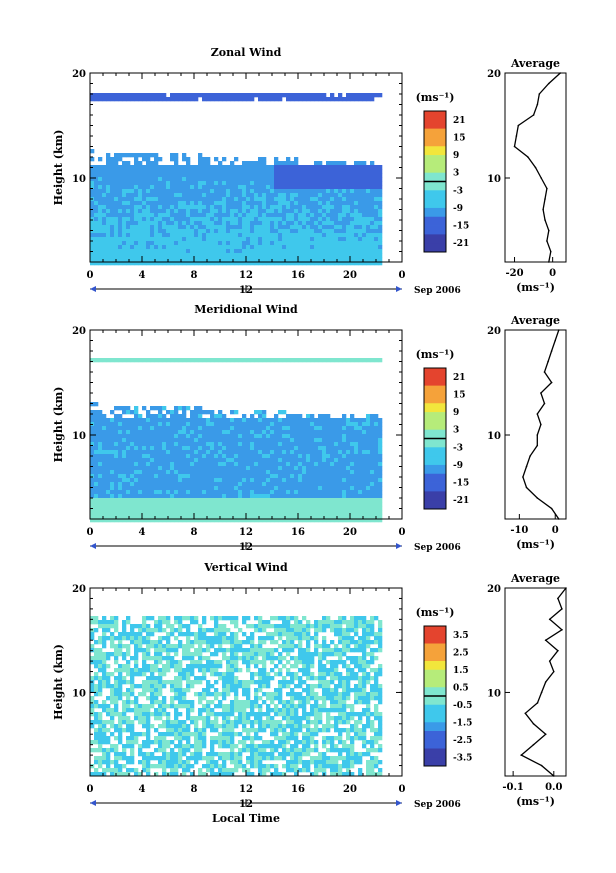 The image size is (616, 873). I want to click on colorbar-swatch, so click(435, 142).